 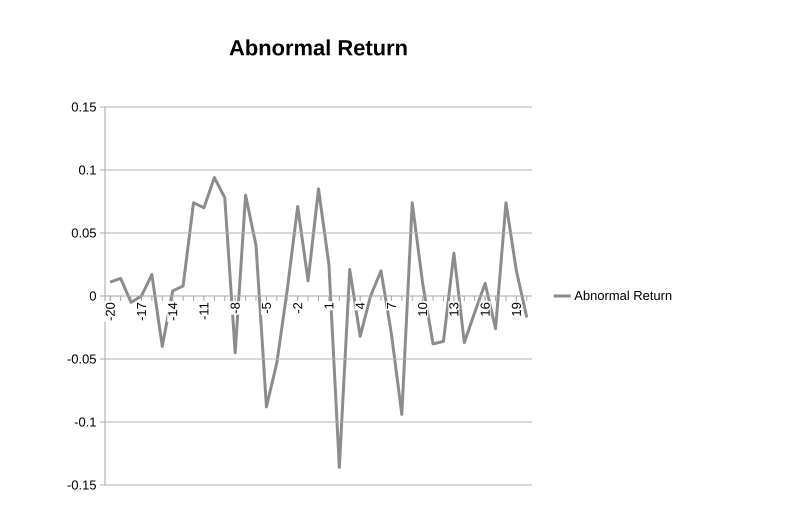 What do you see at coordinates (453, 309) in the screenshot?
I see `x-tick-label: 13` at bounding box center [453, 309].